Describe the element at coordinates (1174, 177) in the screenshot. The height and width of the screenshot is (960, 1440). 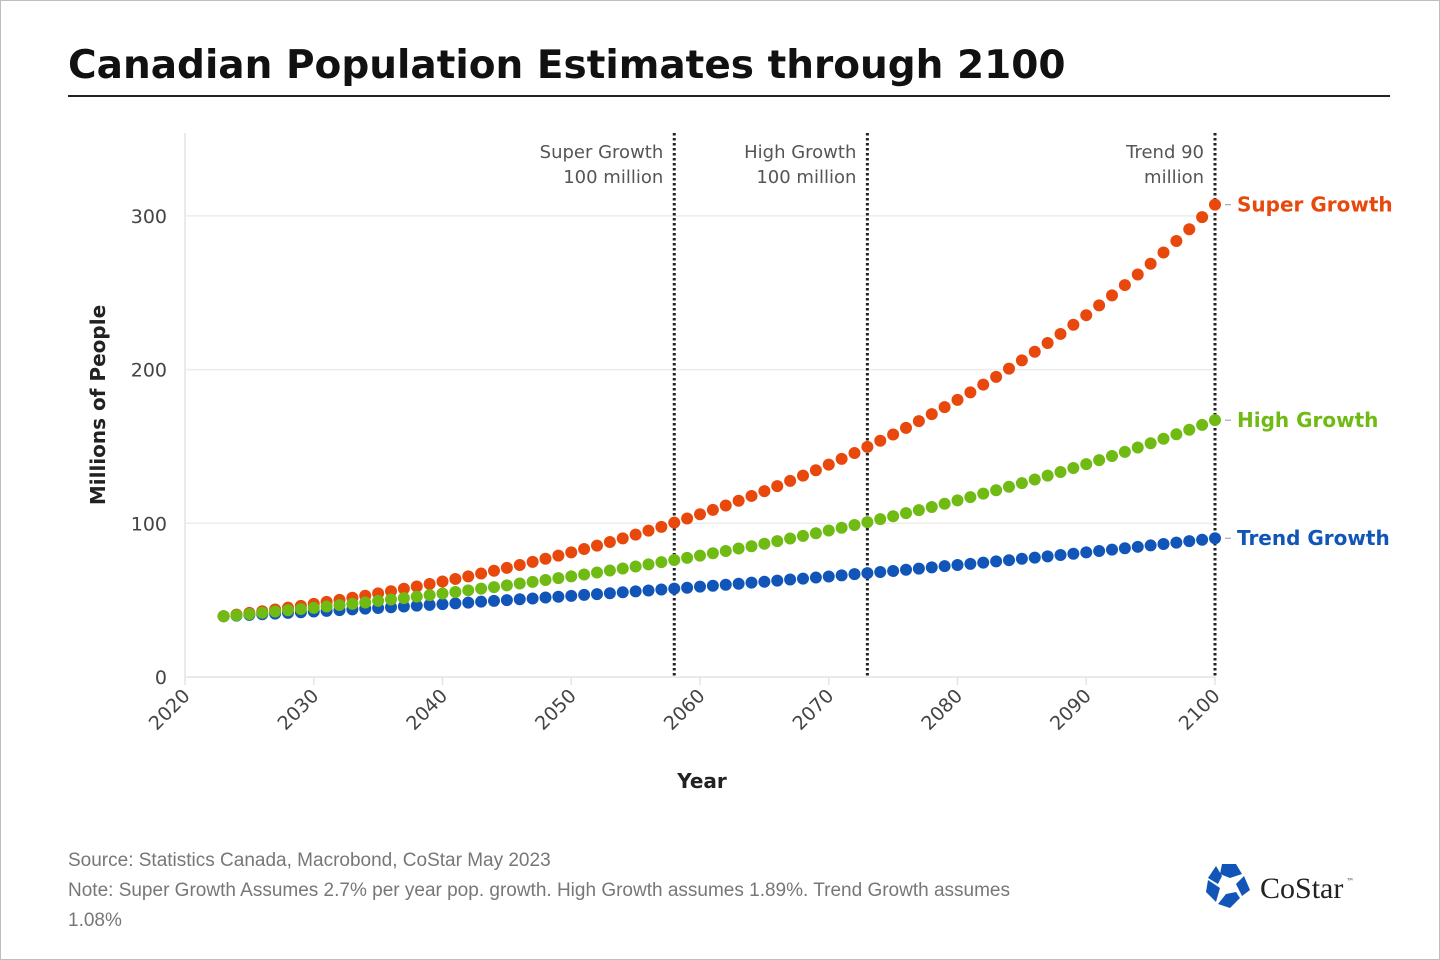
I see `reference-annotation: million` at that location.